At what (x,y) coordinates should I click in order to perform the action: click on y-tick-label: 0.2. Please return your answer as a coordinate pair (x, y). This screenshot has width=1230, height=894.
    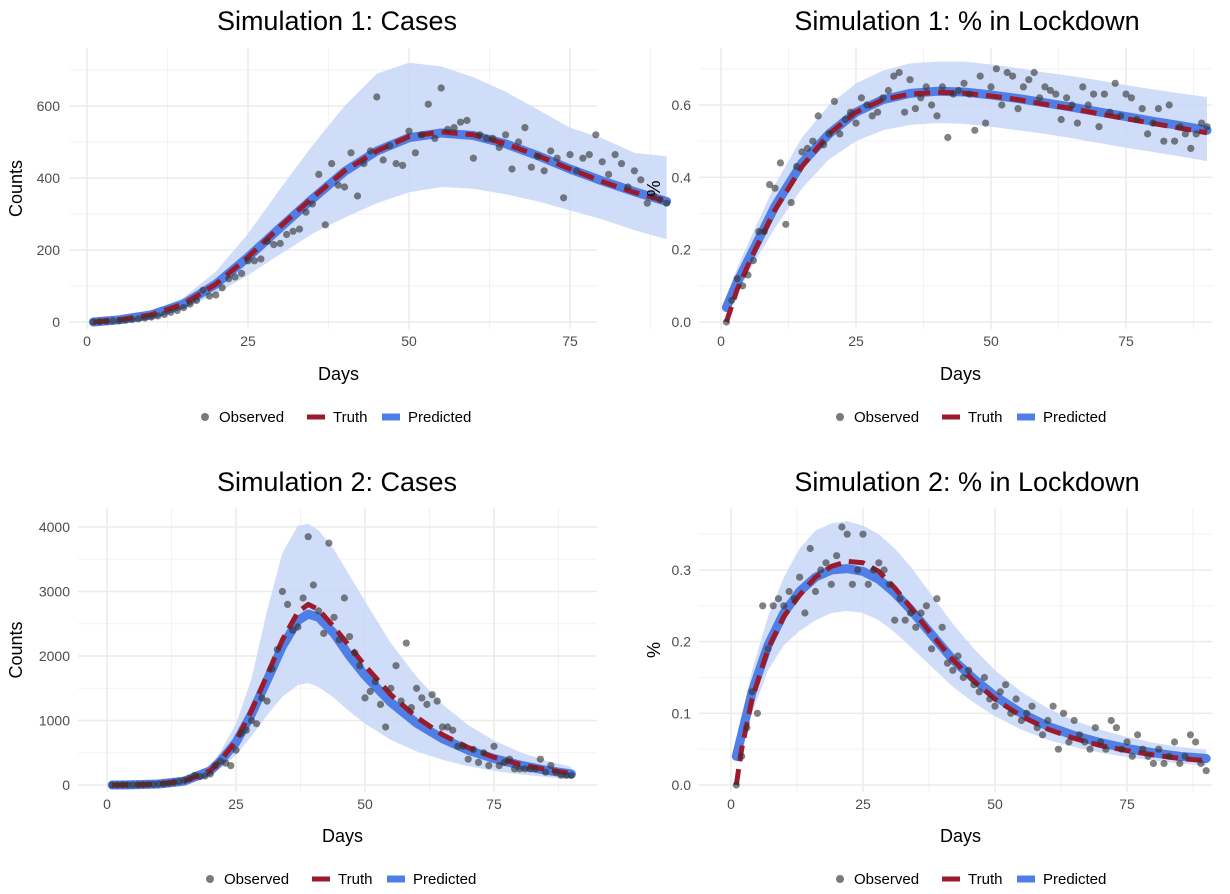
    Looking at the image, I should click on (682, 642).